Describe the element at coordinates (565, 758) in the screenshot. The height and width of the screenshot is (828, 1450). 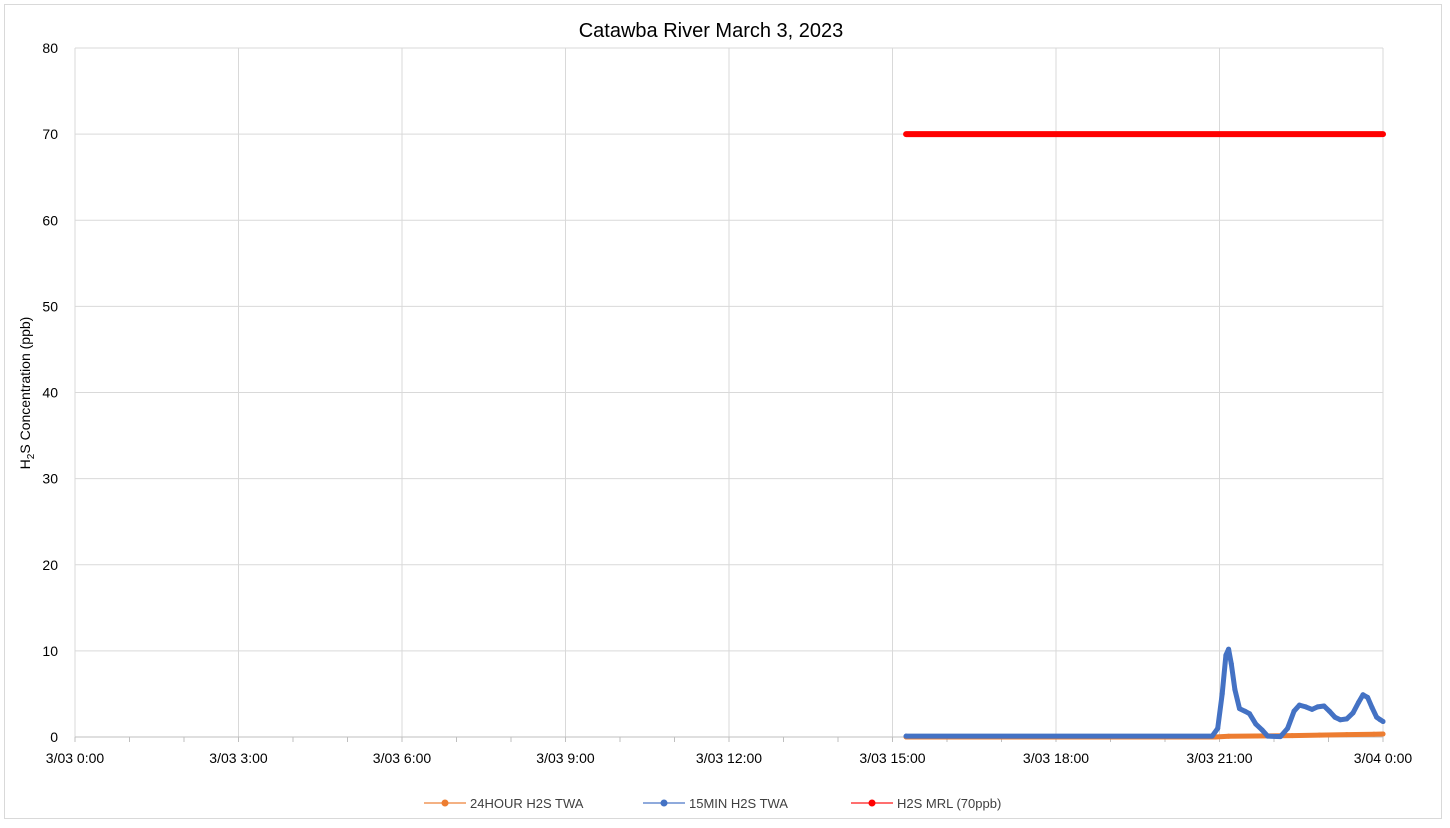
I see `x-tick-label: 3/03 9:00` at that location.